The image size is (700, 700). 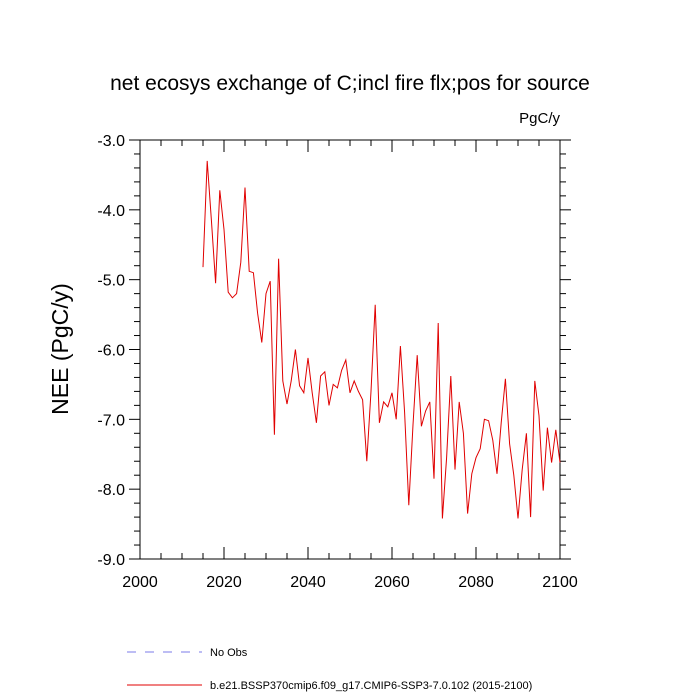 What do you see at coordinates (560, 582) in the screenshot?
I see `x-tick-label: 2100` at bounding box center [560, 582].